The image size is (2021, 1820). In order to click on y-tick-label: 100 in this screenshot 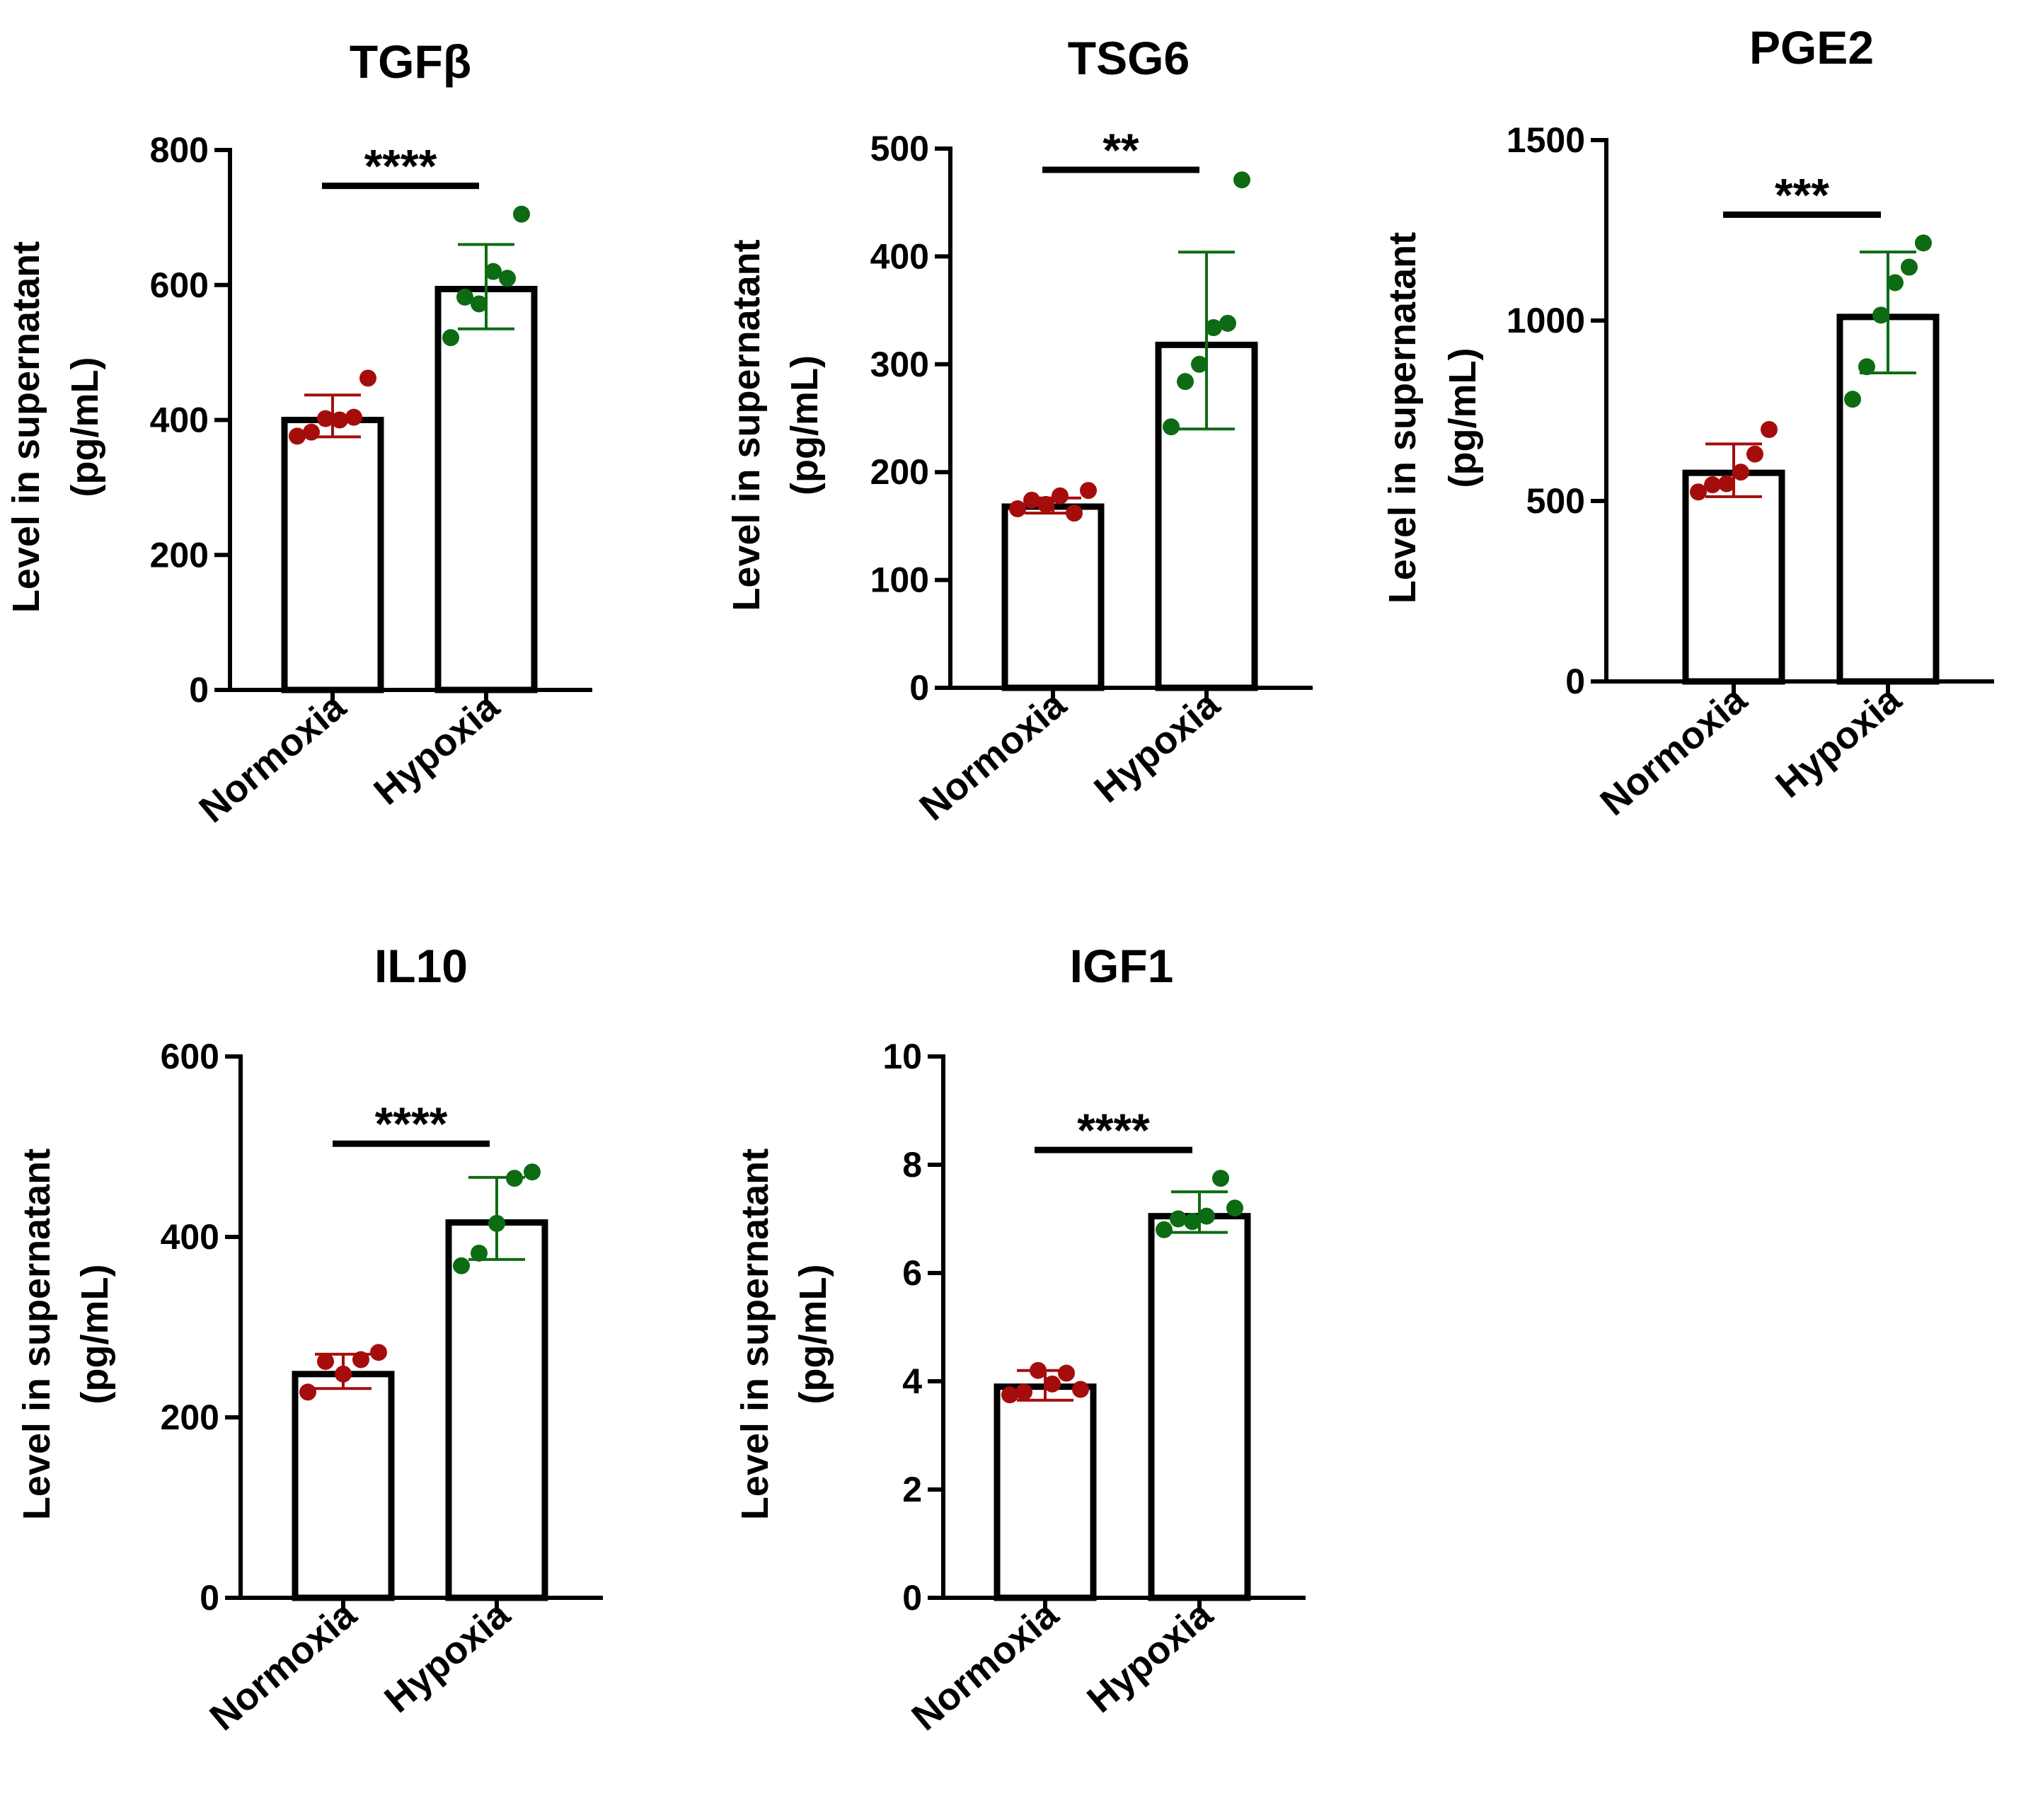, I will do `click(900, 580)`.